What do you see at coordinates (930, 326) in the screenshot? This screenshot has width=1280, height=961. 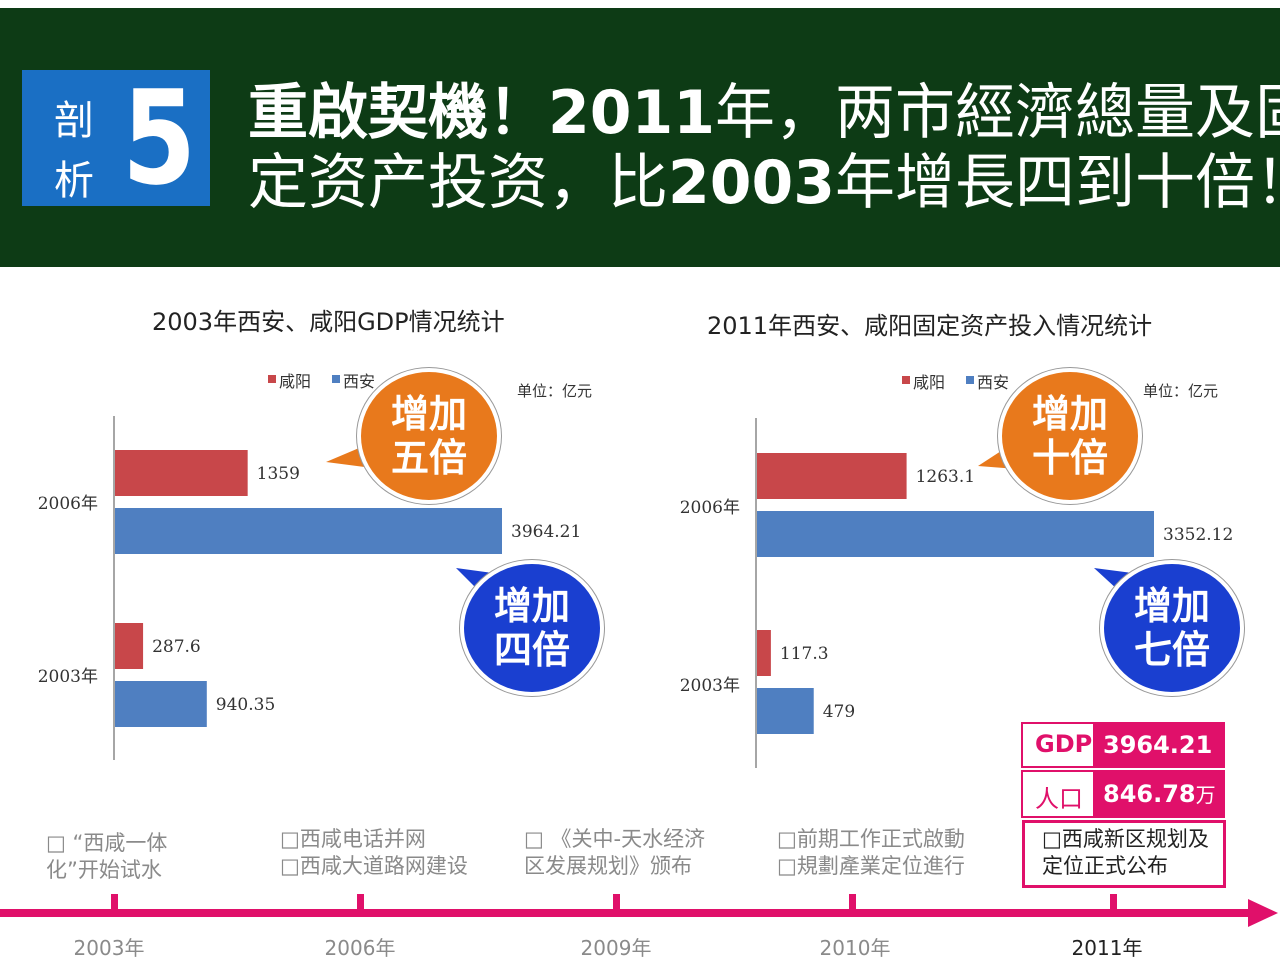 I see `chart2-title: 2011年西安、咸阳固定资产投入情况统计` at bounding box center [930, 326].